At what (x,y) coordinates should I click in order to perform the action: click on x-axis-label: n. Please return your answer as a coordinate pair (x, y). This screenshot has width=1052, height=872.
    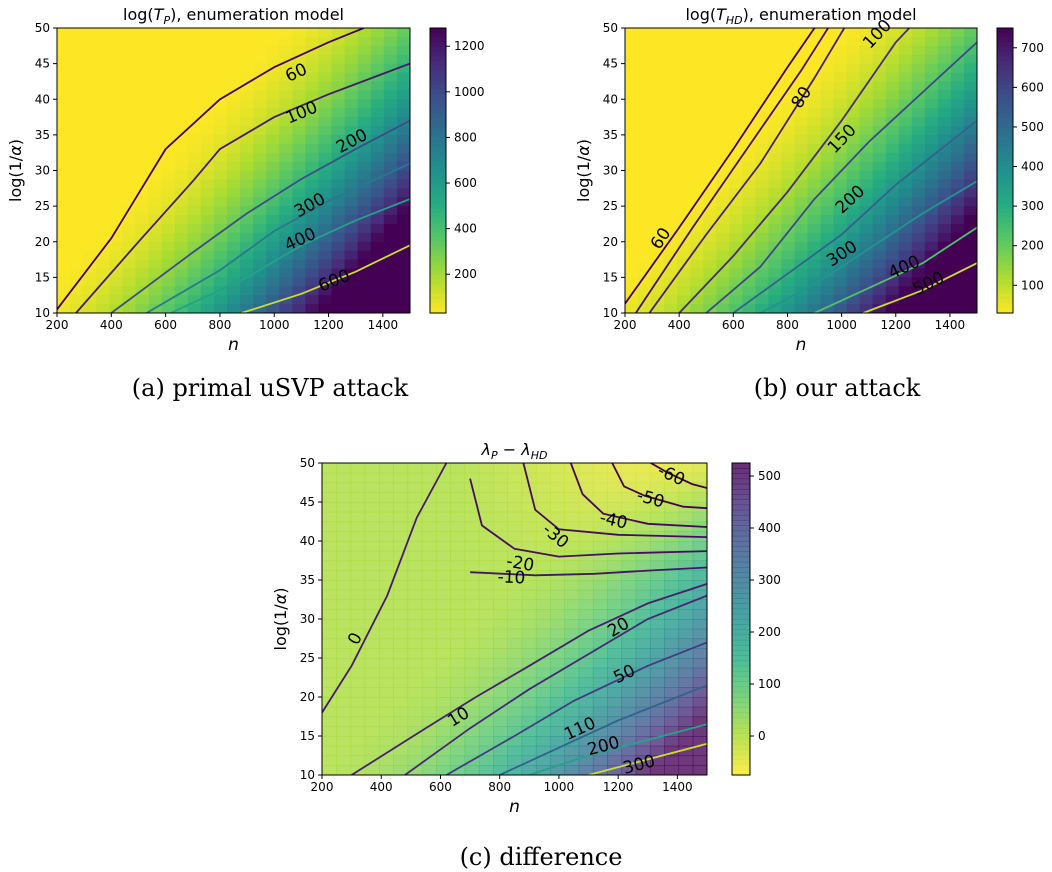
    Looking at the image, I should click on (233, 345).